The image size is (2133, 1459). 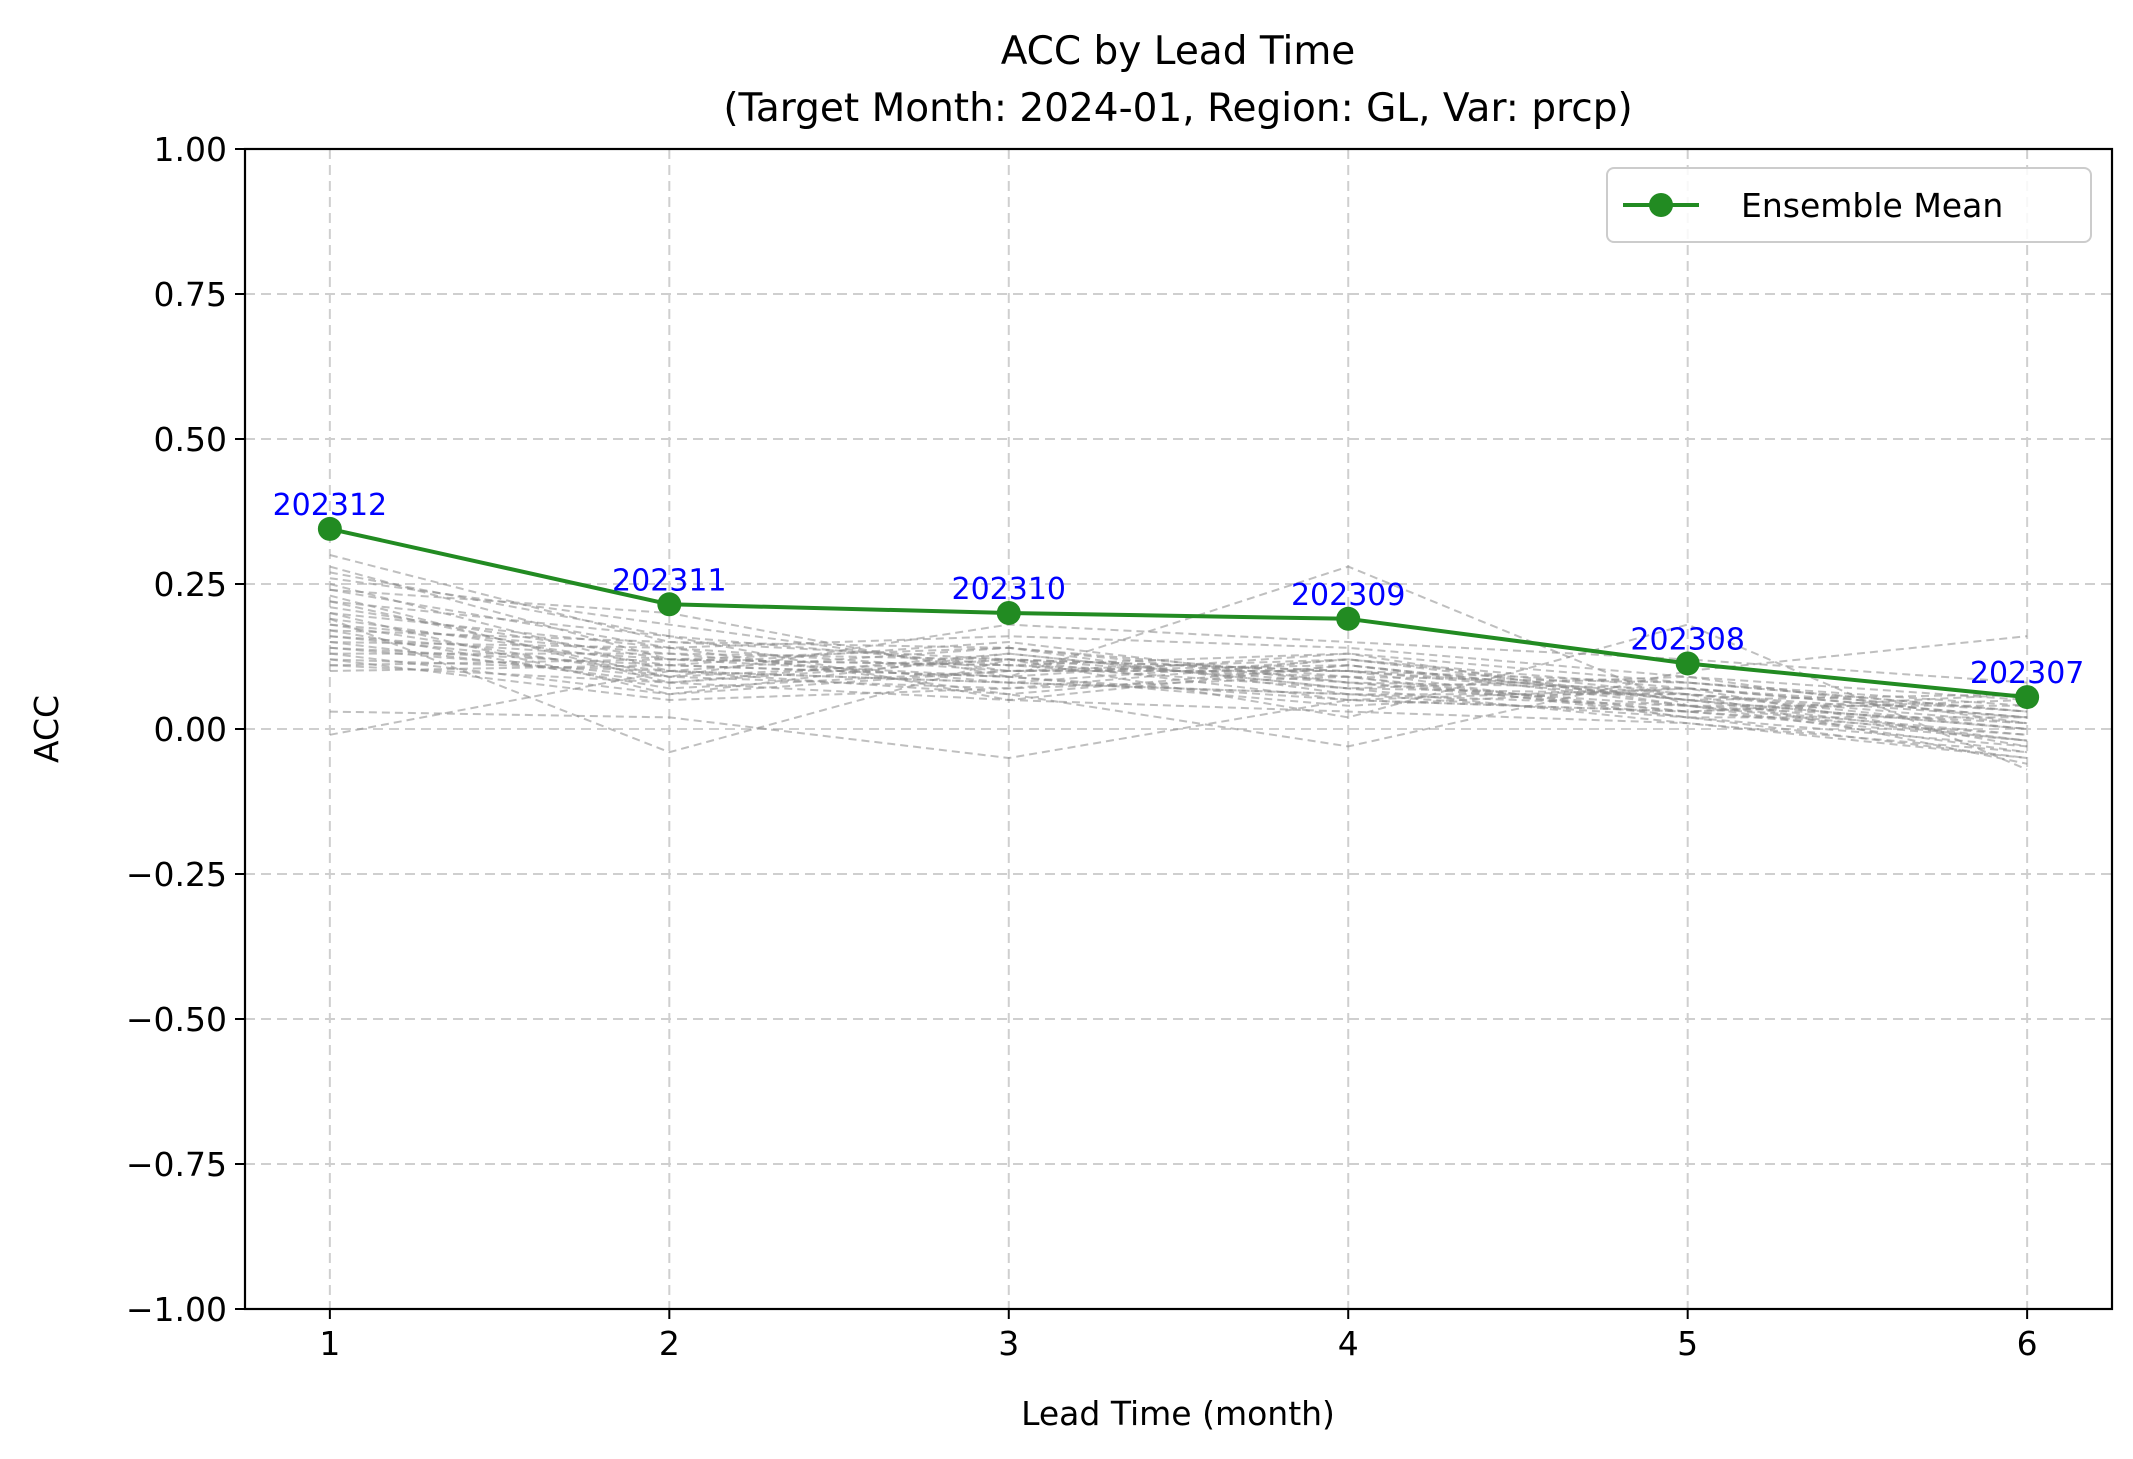 I want to click on x-axis-ticks: 1 2 3 4 5 6, so click(x=1178, y=1336).